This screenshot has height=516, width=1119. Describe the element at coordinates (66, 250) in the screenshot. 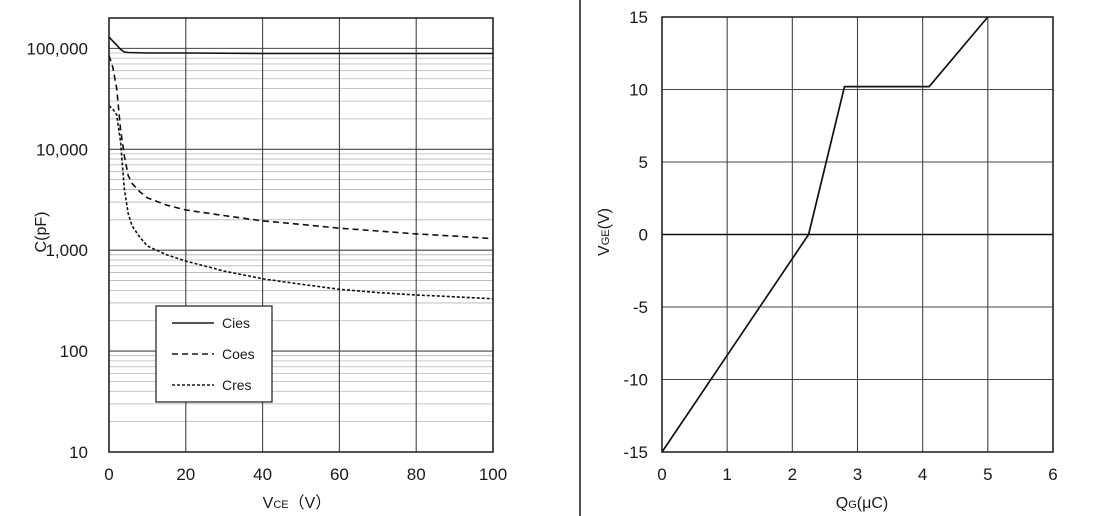

I see `y-tick-label: 1,000` at that location.